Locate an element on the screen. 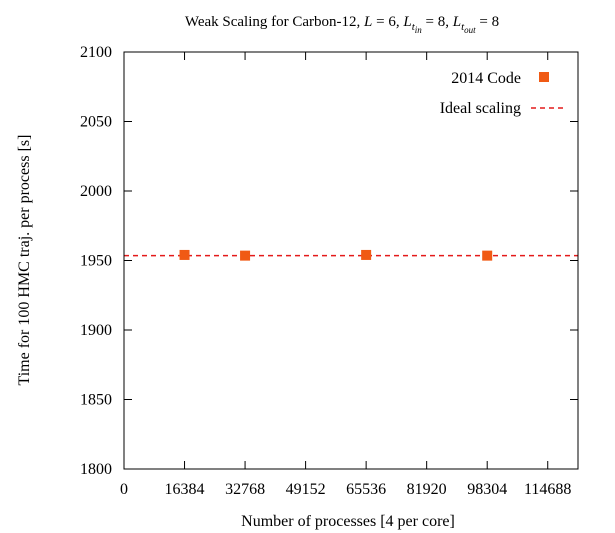  title-L-value: = 6, is located at coordinates (387, 22).